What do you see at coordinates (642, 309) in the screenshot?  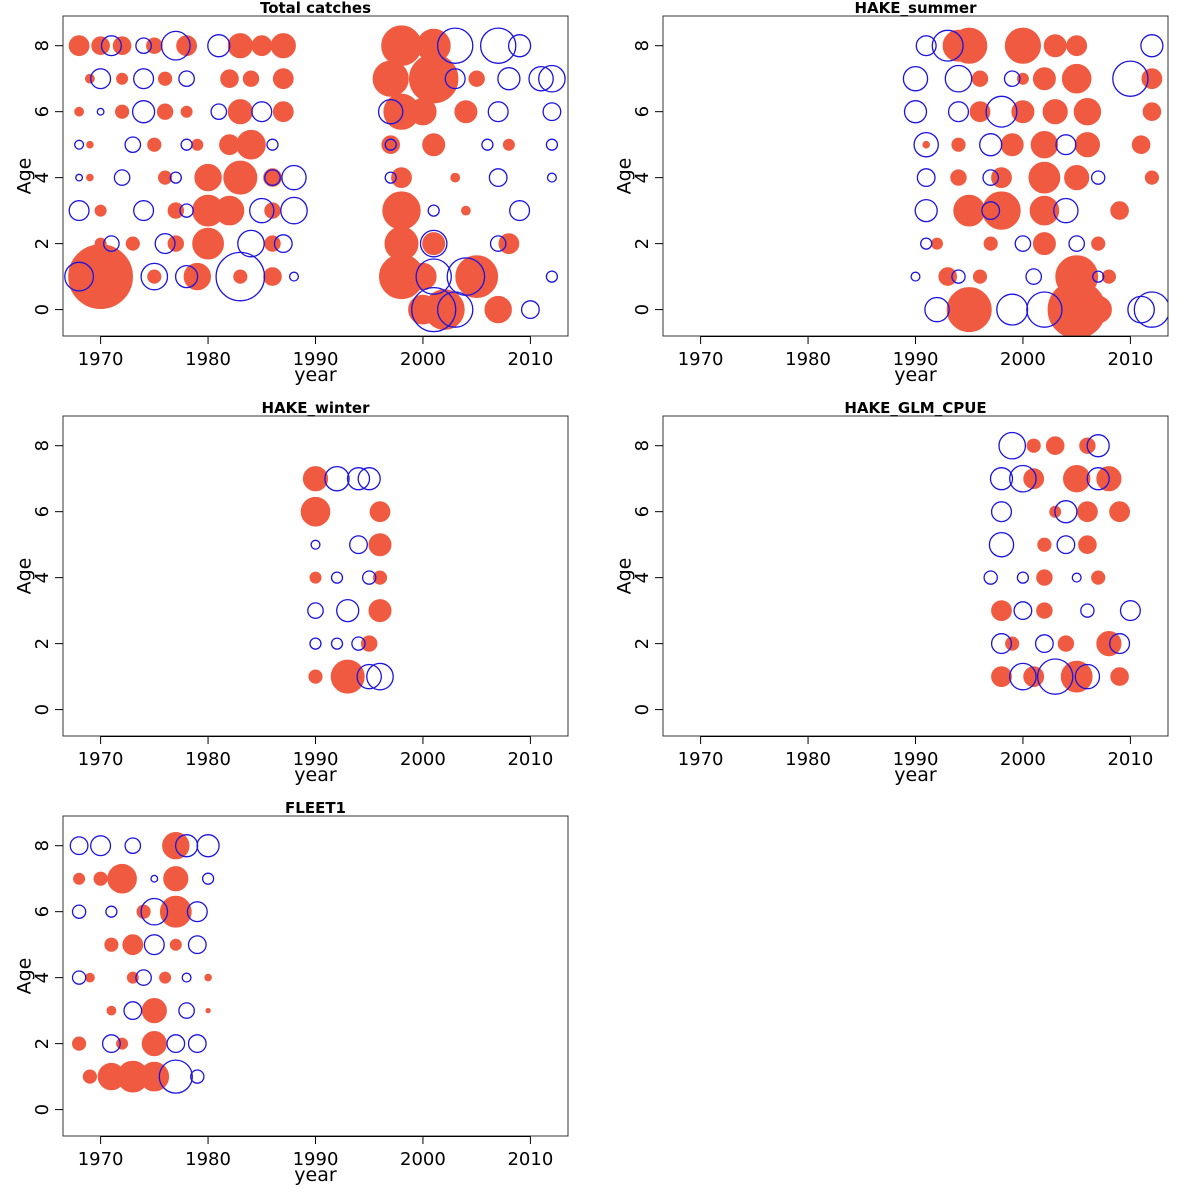 I see `y-tick-label: 0` at bounding box center [642, 309].